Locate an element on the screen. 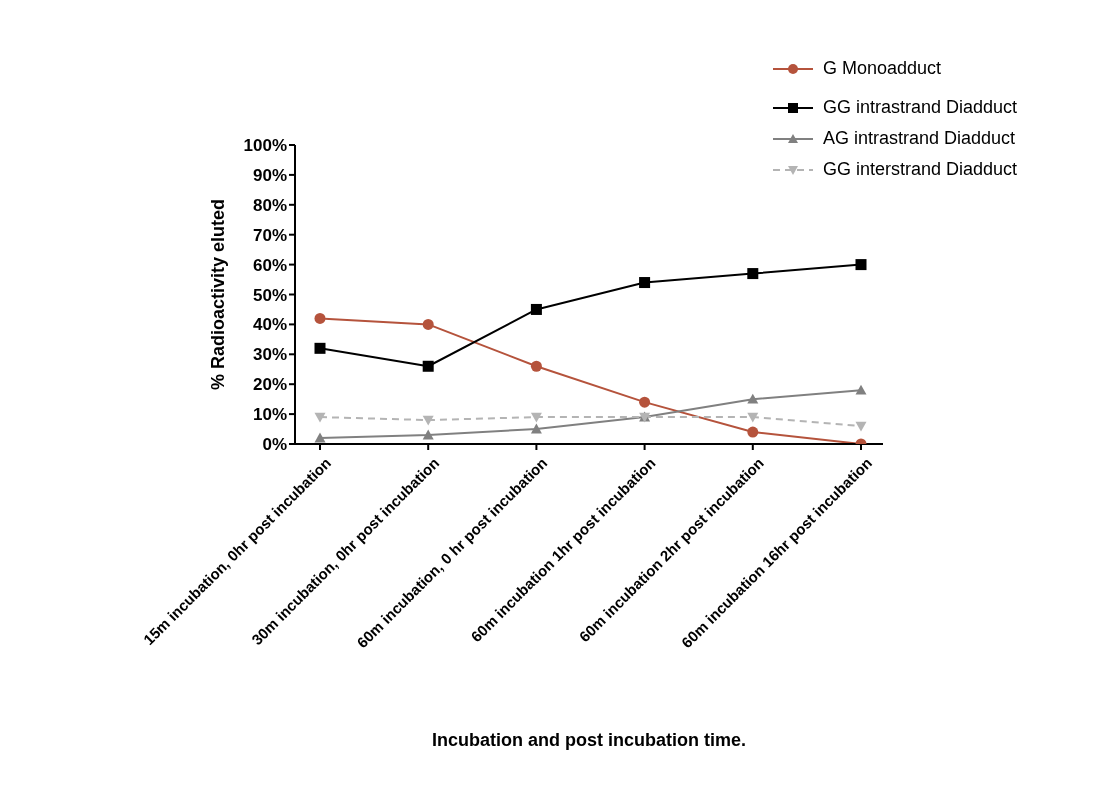 This screenshot has width=1106, height=812. y-axis-title: % Radioactivity eluted is located at coordinates (218, 294).